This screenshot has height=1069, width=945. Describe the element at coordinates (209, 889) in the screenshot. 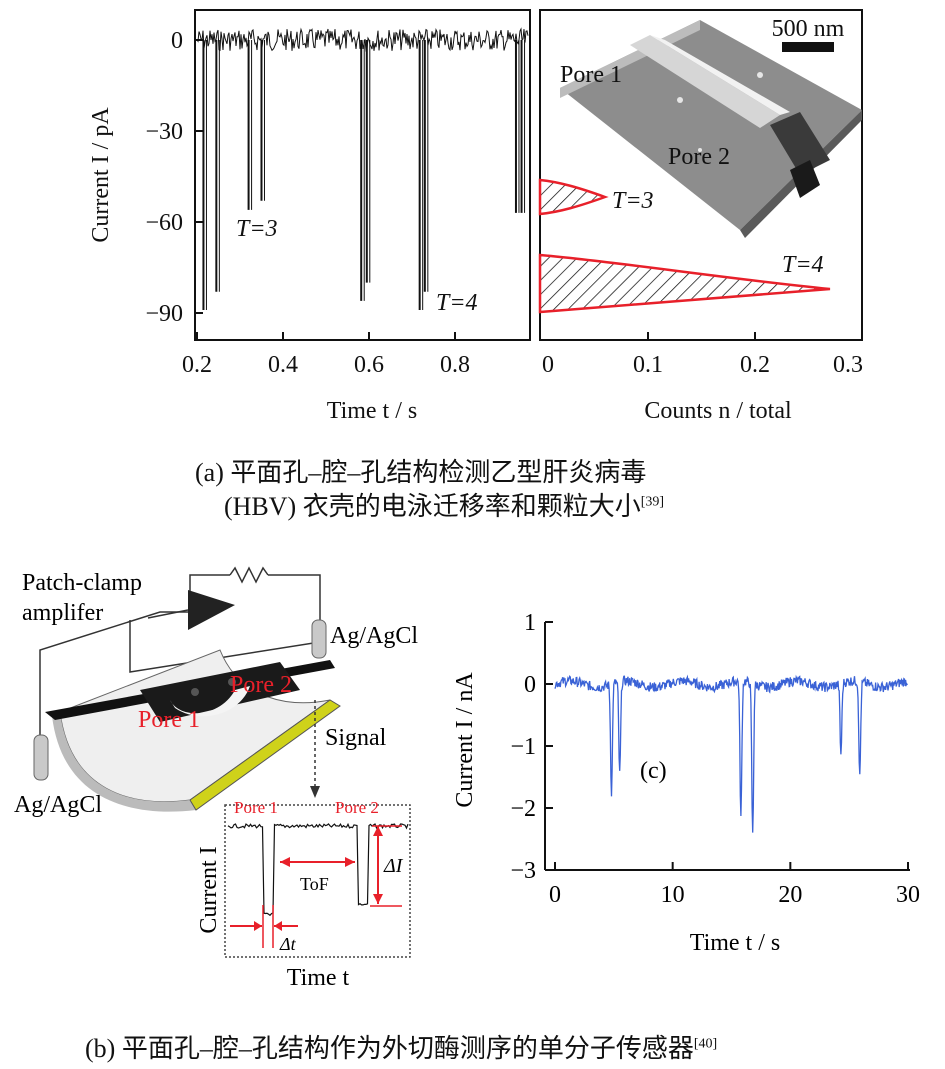

I see `inset-ylabel: Current I` at that location.